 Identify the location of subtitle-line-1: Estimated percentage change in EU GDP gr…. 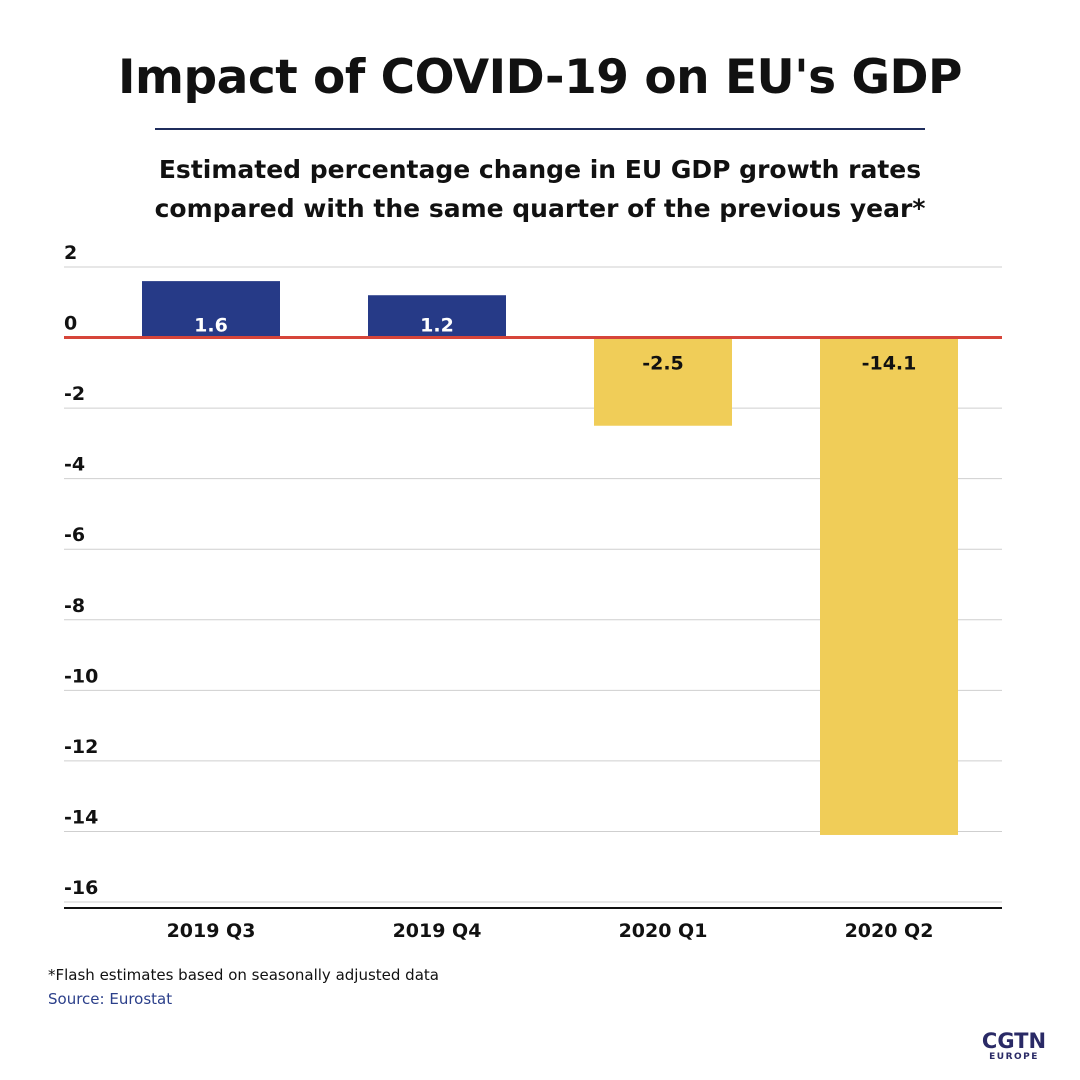
(540, 169).